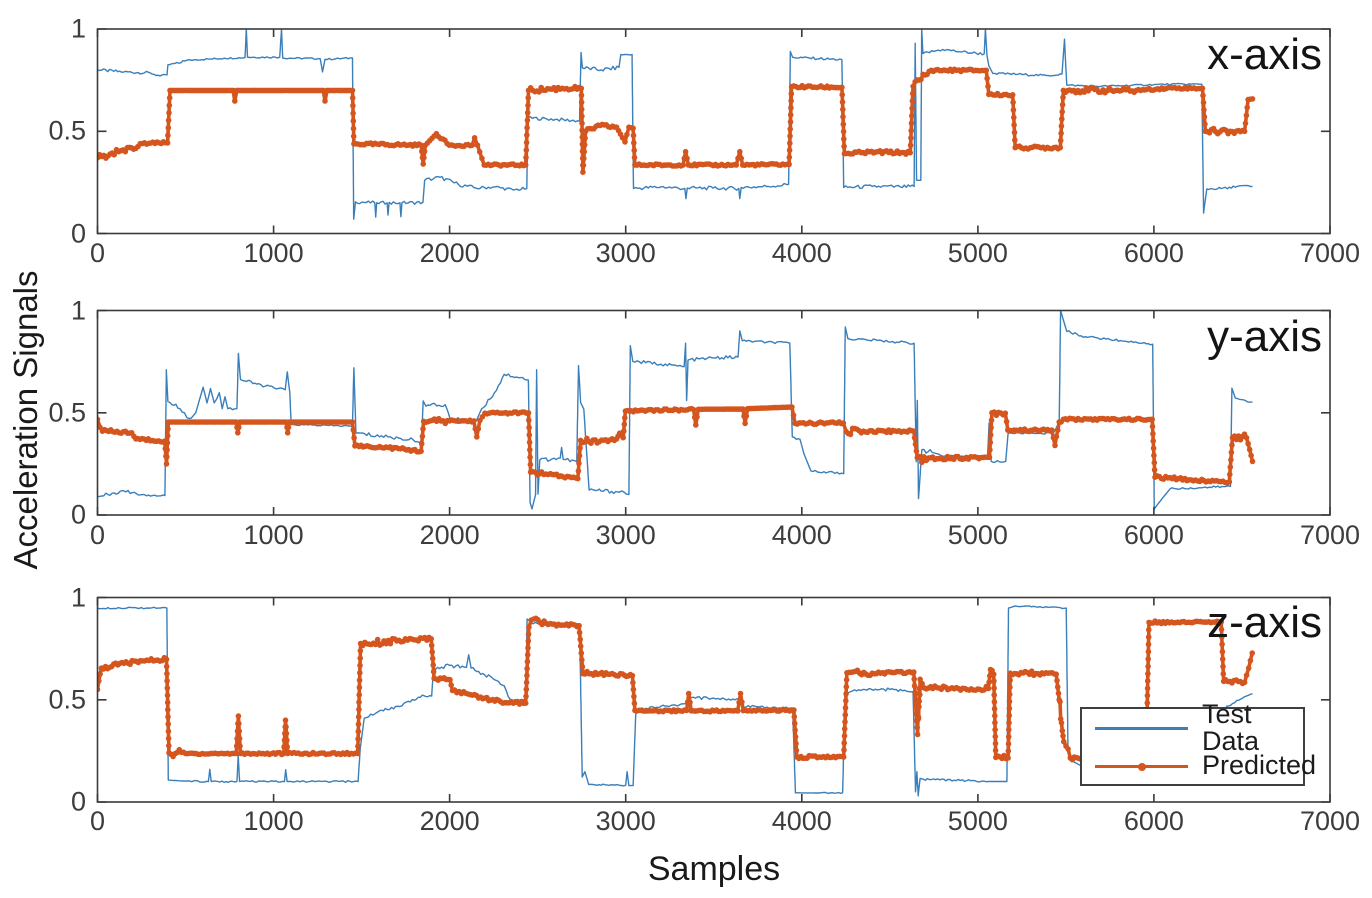  What do you see at coordinates (1231, 727) in the screenshot?
I see `legend-label: Test Data` at bounding box center [1231, 727].